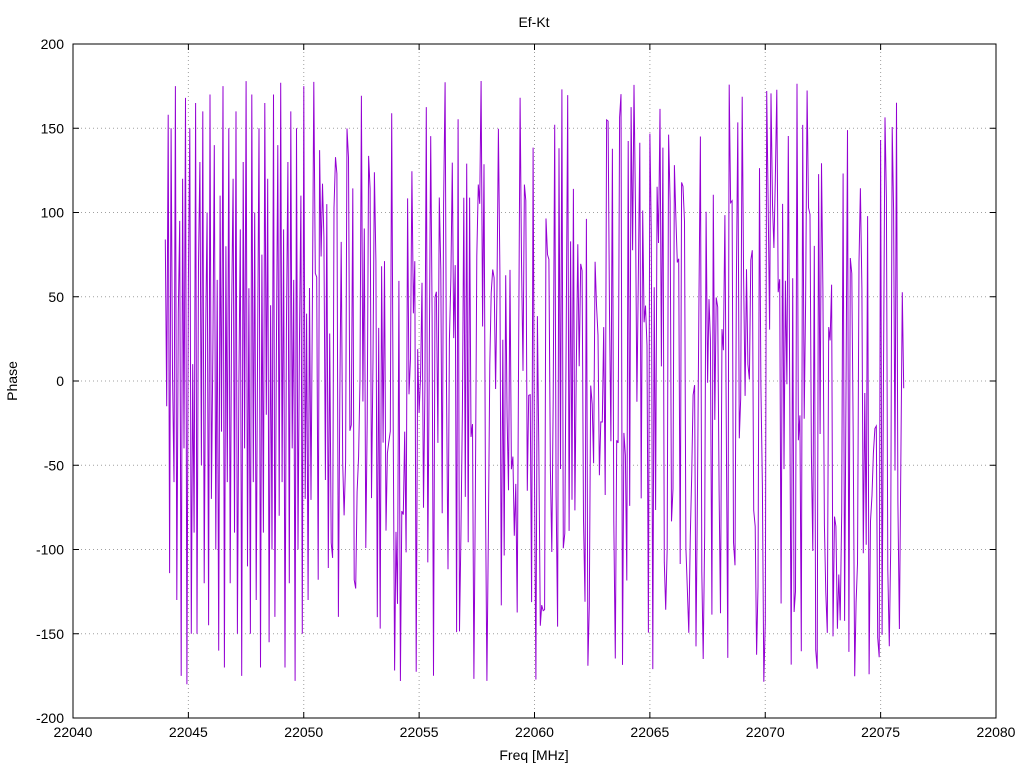 Image resolution: width=1024 pixels, height=768 pixels. What do you see at coordinates (54, 465) in the screenshot?
I see `y-tick-label: -50` at bounding box center [54, 465].